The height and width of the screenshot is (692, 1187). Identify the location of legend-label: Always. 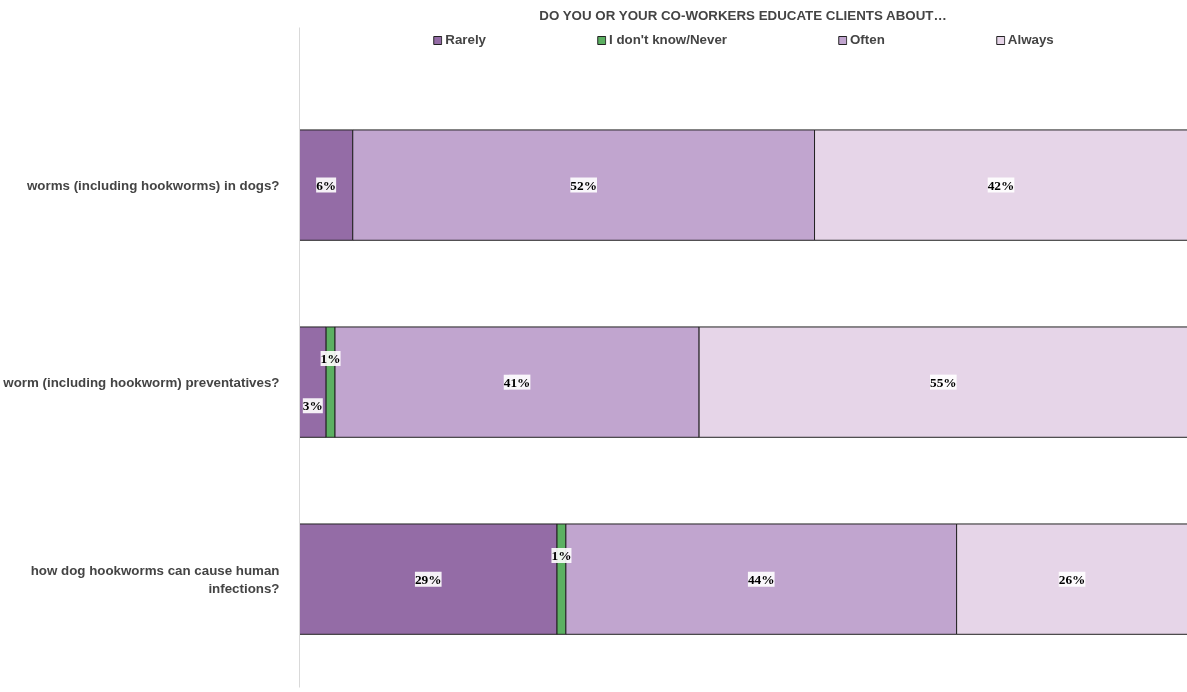
(1030, 39).